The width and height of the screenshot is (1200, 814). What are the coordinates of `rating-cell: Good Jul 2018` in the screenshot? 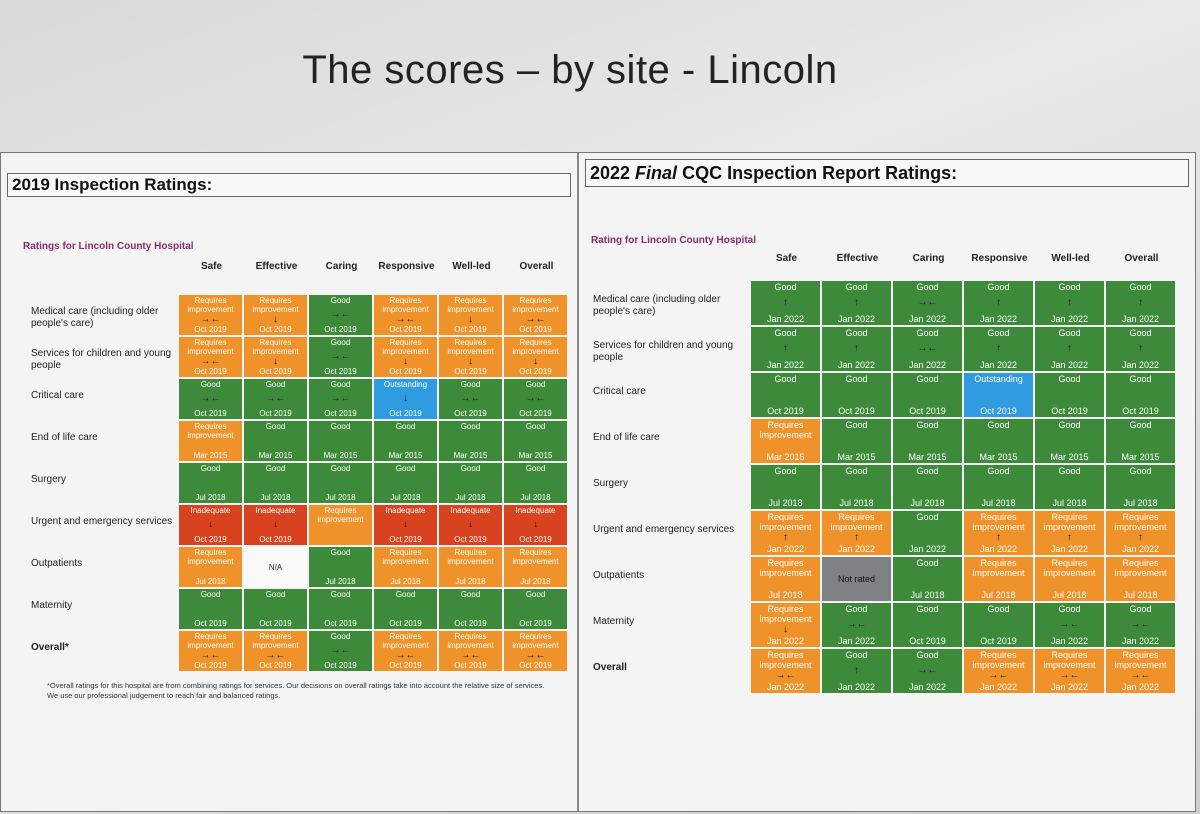 It's located at (1069, 487).